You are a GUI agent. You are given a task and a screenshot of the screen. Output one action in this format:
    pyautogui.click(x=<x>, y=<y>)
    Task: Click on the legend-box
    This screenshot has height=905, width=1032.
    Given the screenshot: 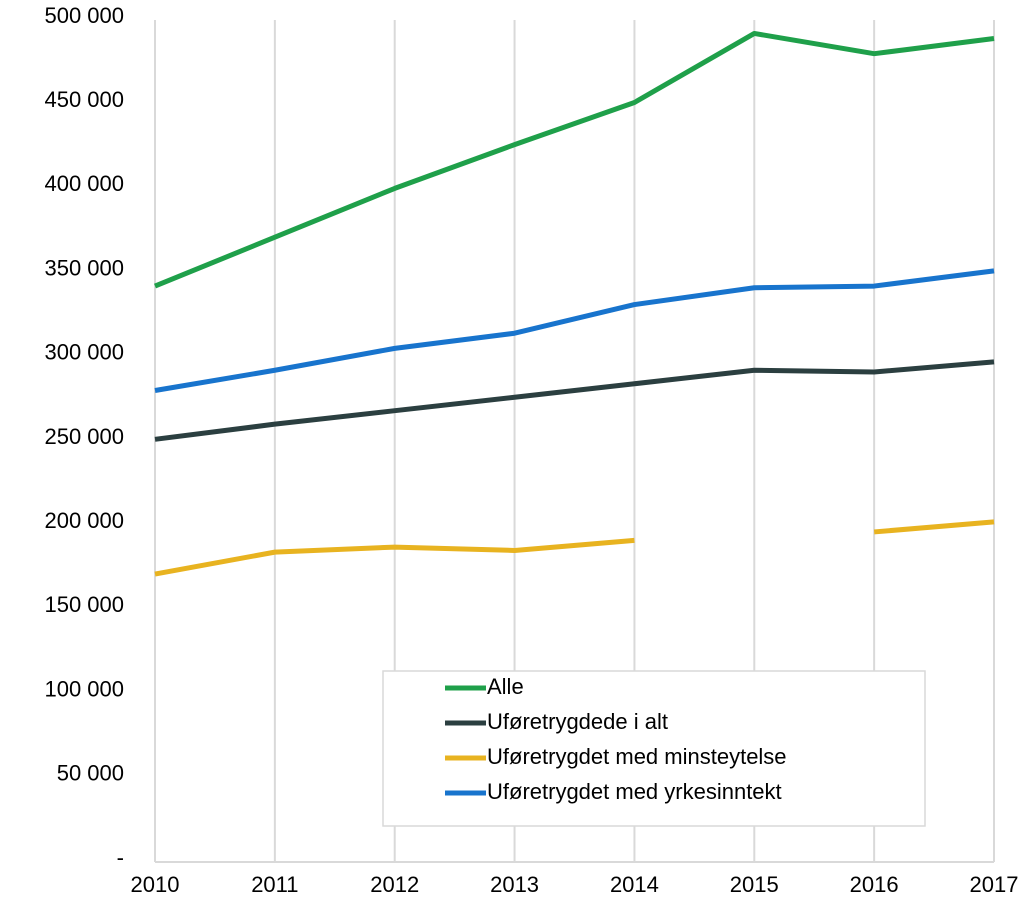 What is the action you would take?
    pyautogui.click(x=654, y=748)
    